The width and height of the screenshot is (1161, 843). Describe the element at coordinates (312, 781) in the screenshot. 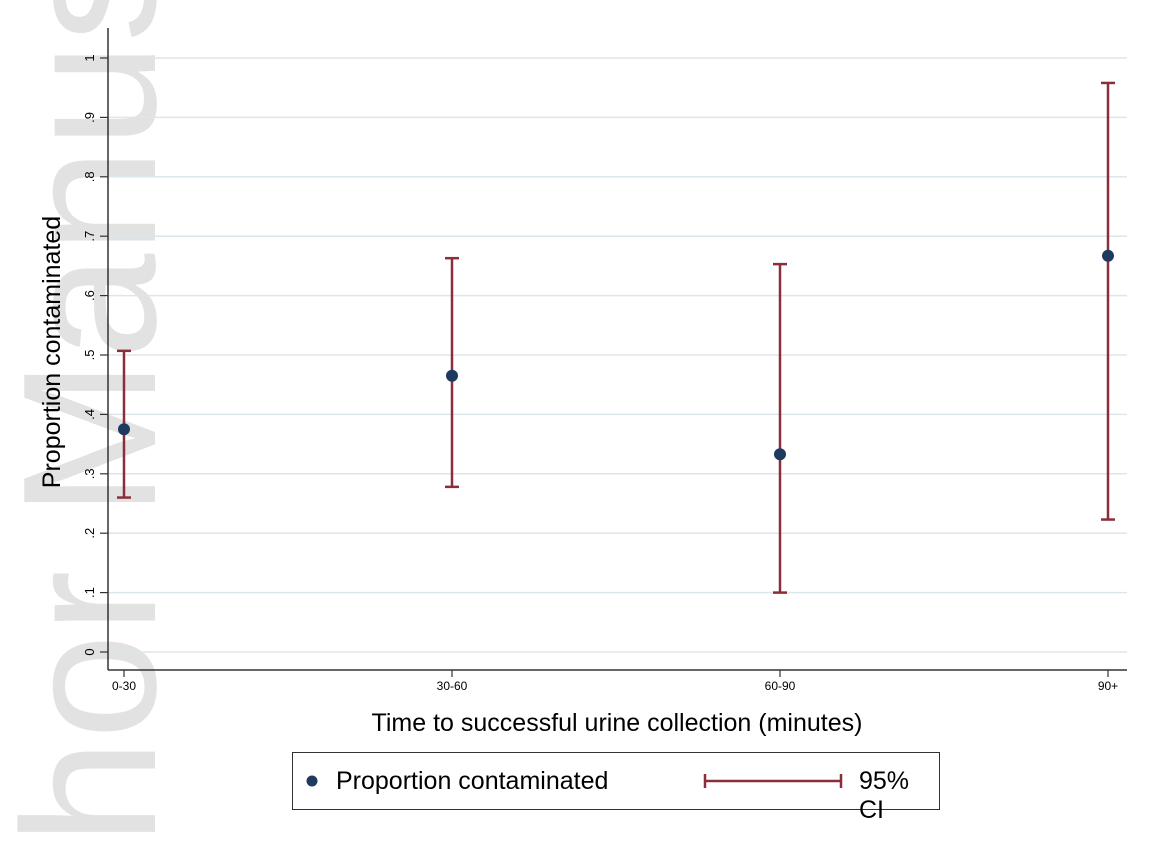

I see `legend-point-icon` at that location.